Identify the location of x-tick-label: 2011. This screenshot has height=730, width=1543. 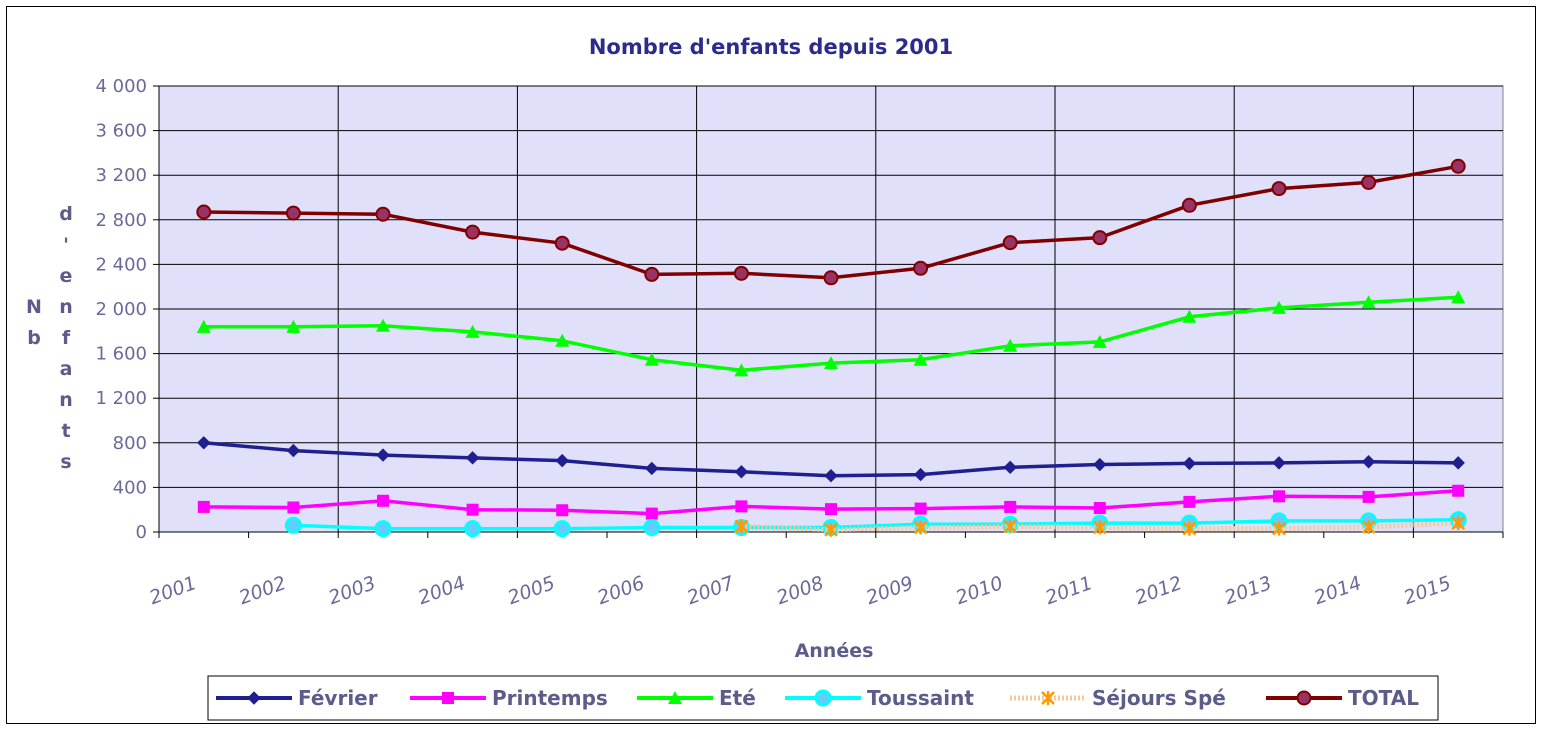
(1069, 590).